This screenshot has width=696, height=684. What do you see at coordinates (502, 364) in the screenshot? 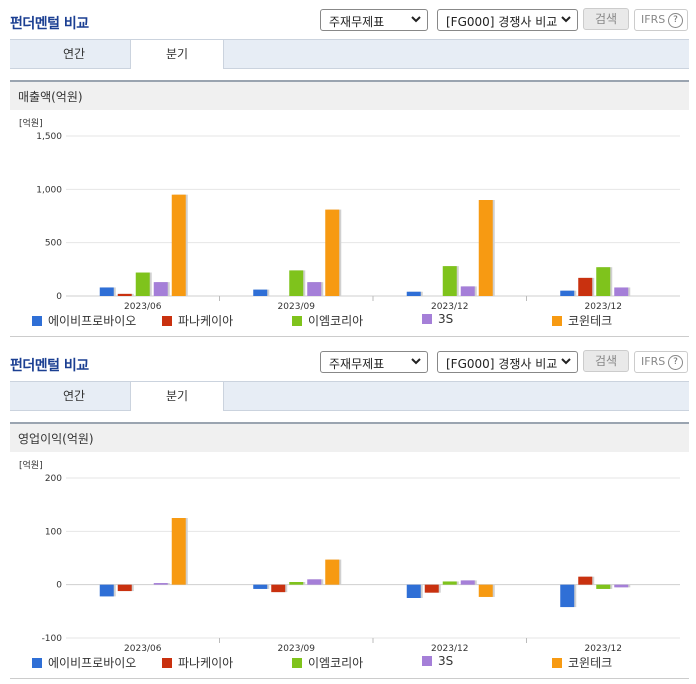
I see `compare-select-value: [FG000] 경쟁사 비교` at bounding box center [502, 364].